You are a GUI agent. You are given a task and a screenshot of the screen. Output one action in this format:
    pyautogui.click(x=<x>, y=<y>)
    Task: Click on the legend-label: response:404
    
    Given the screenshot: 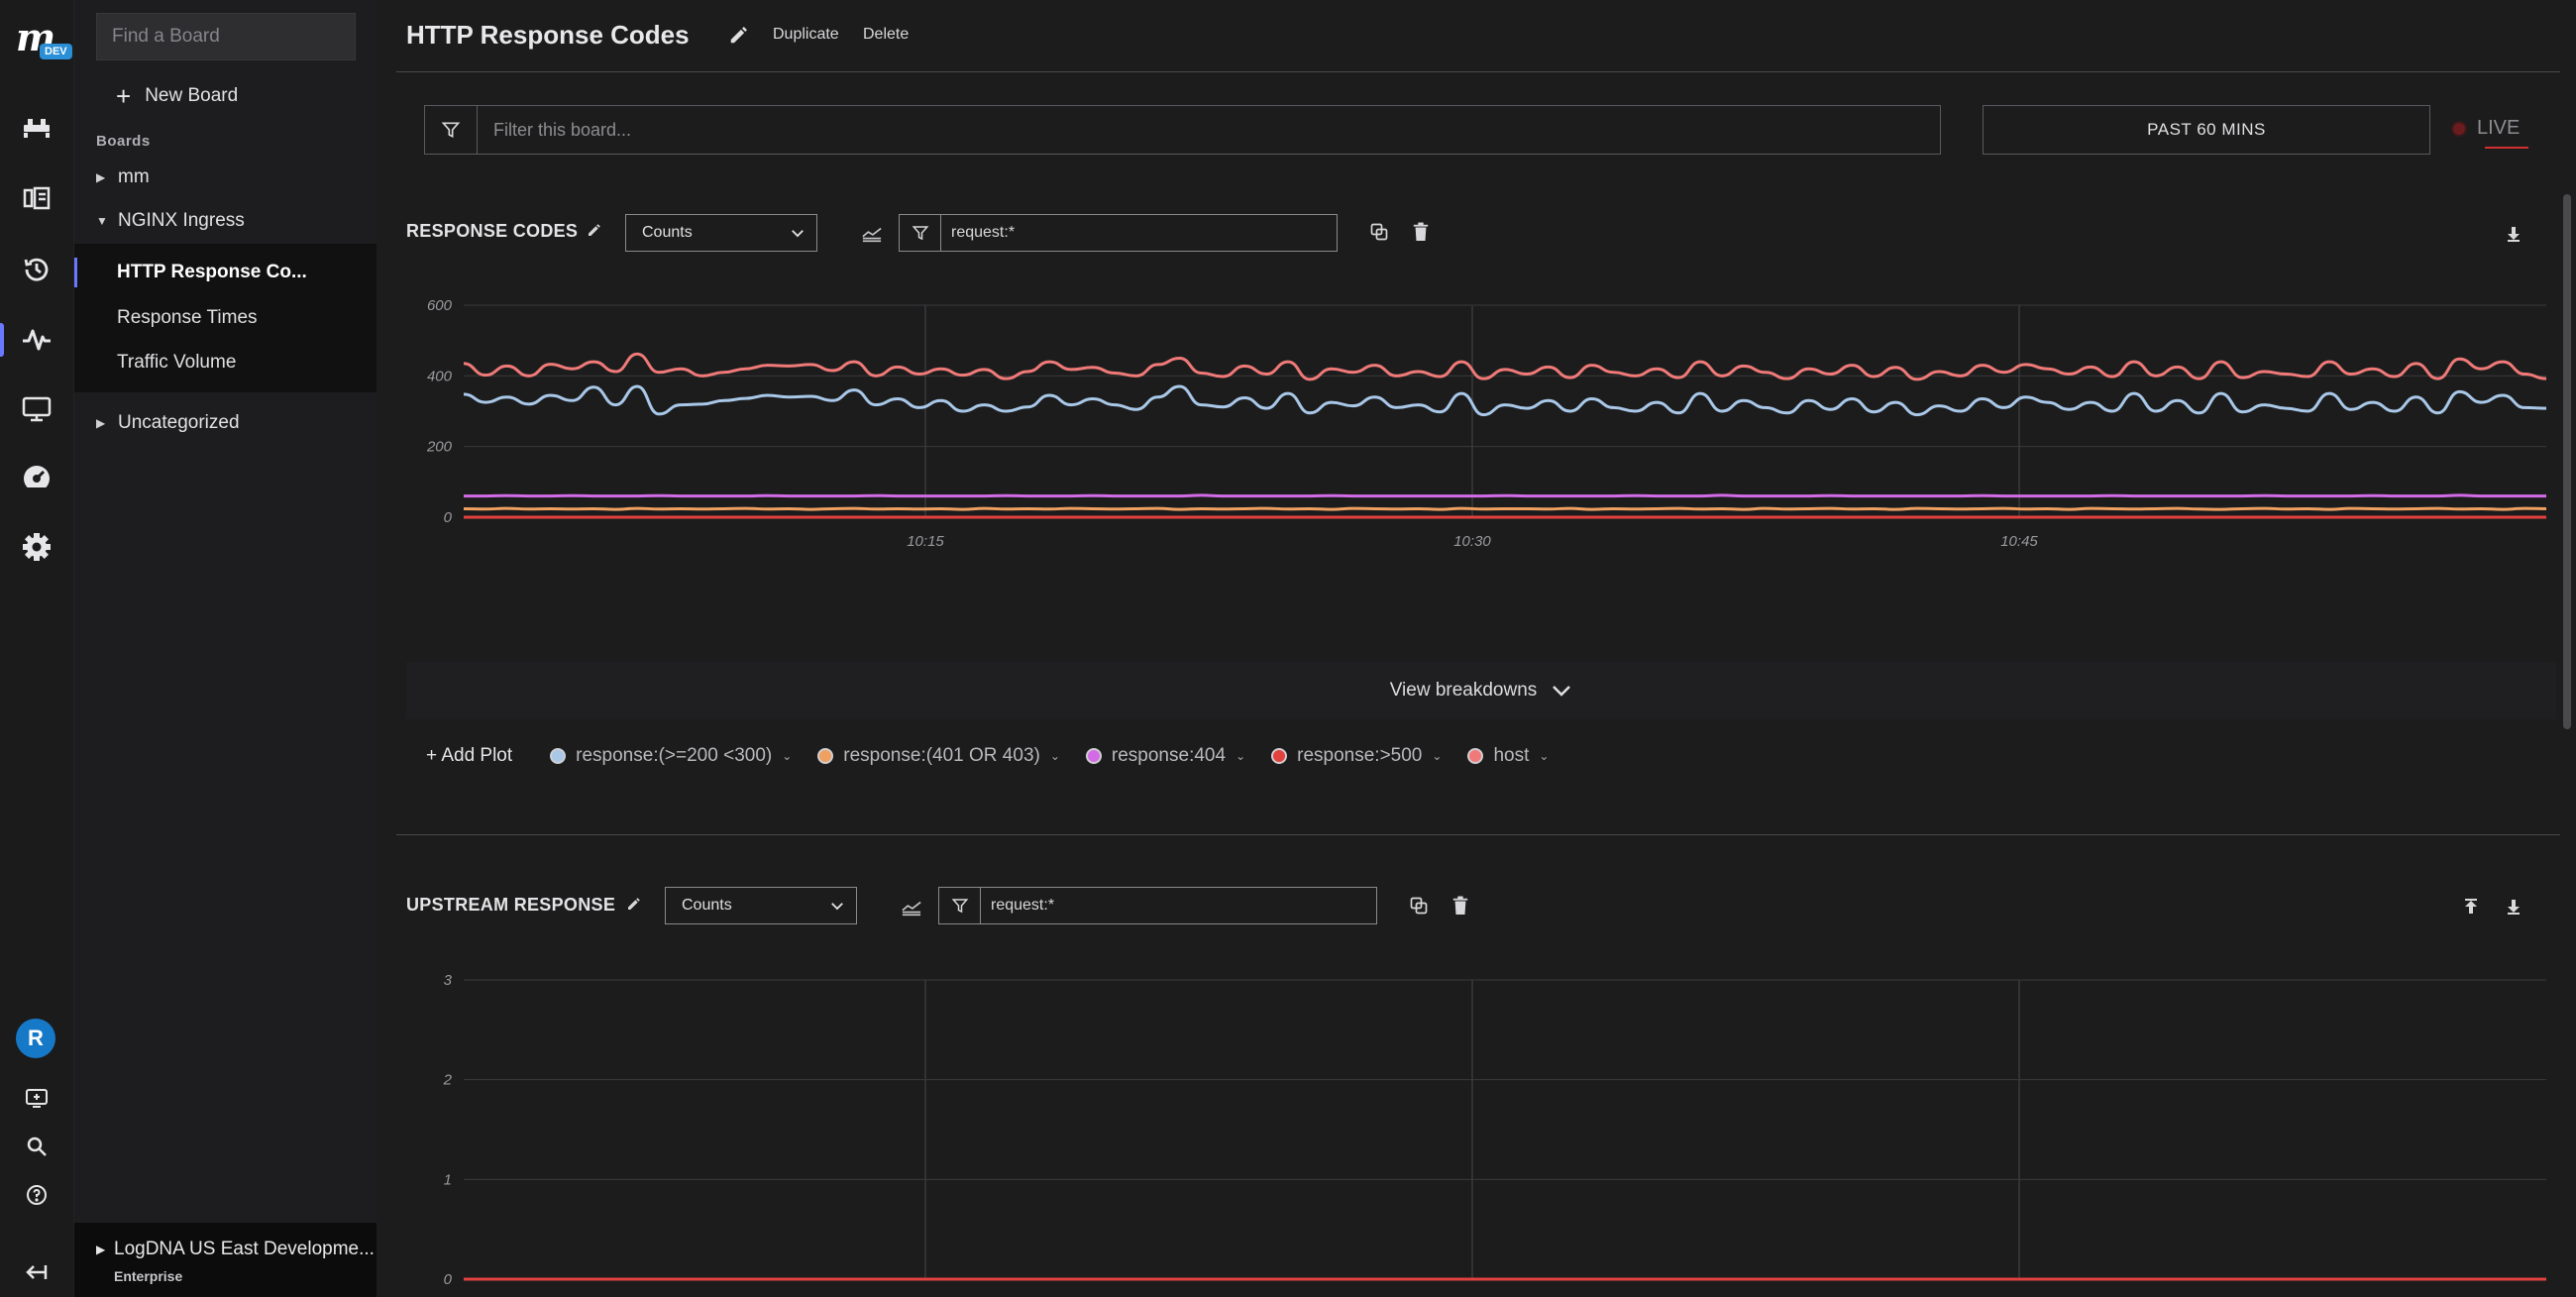 What is the action you would take?
    pyautogui.click(x=1169, y=755)
    